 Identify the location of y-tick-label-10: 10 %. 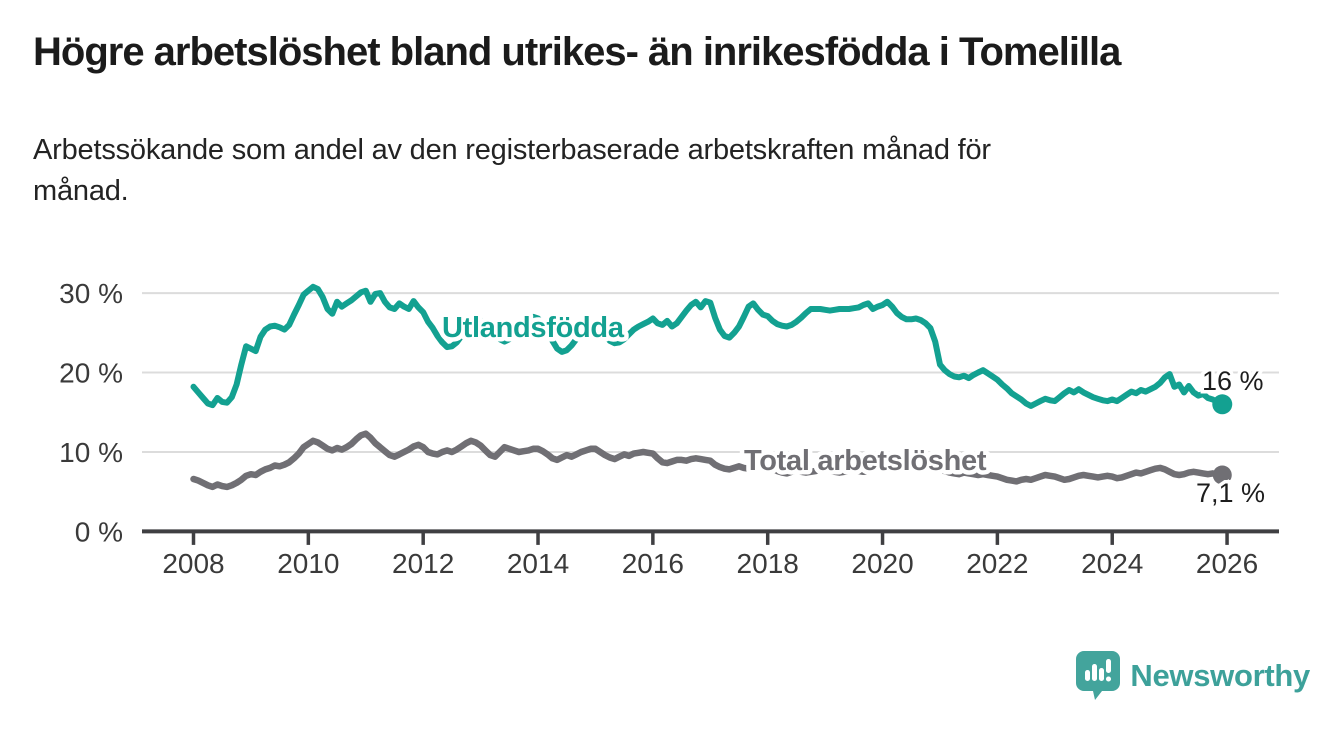
(91, 452).